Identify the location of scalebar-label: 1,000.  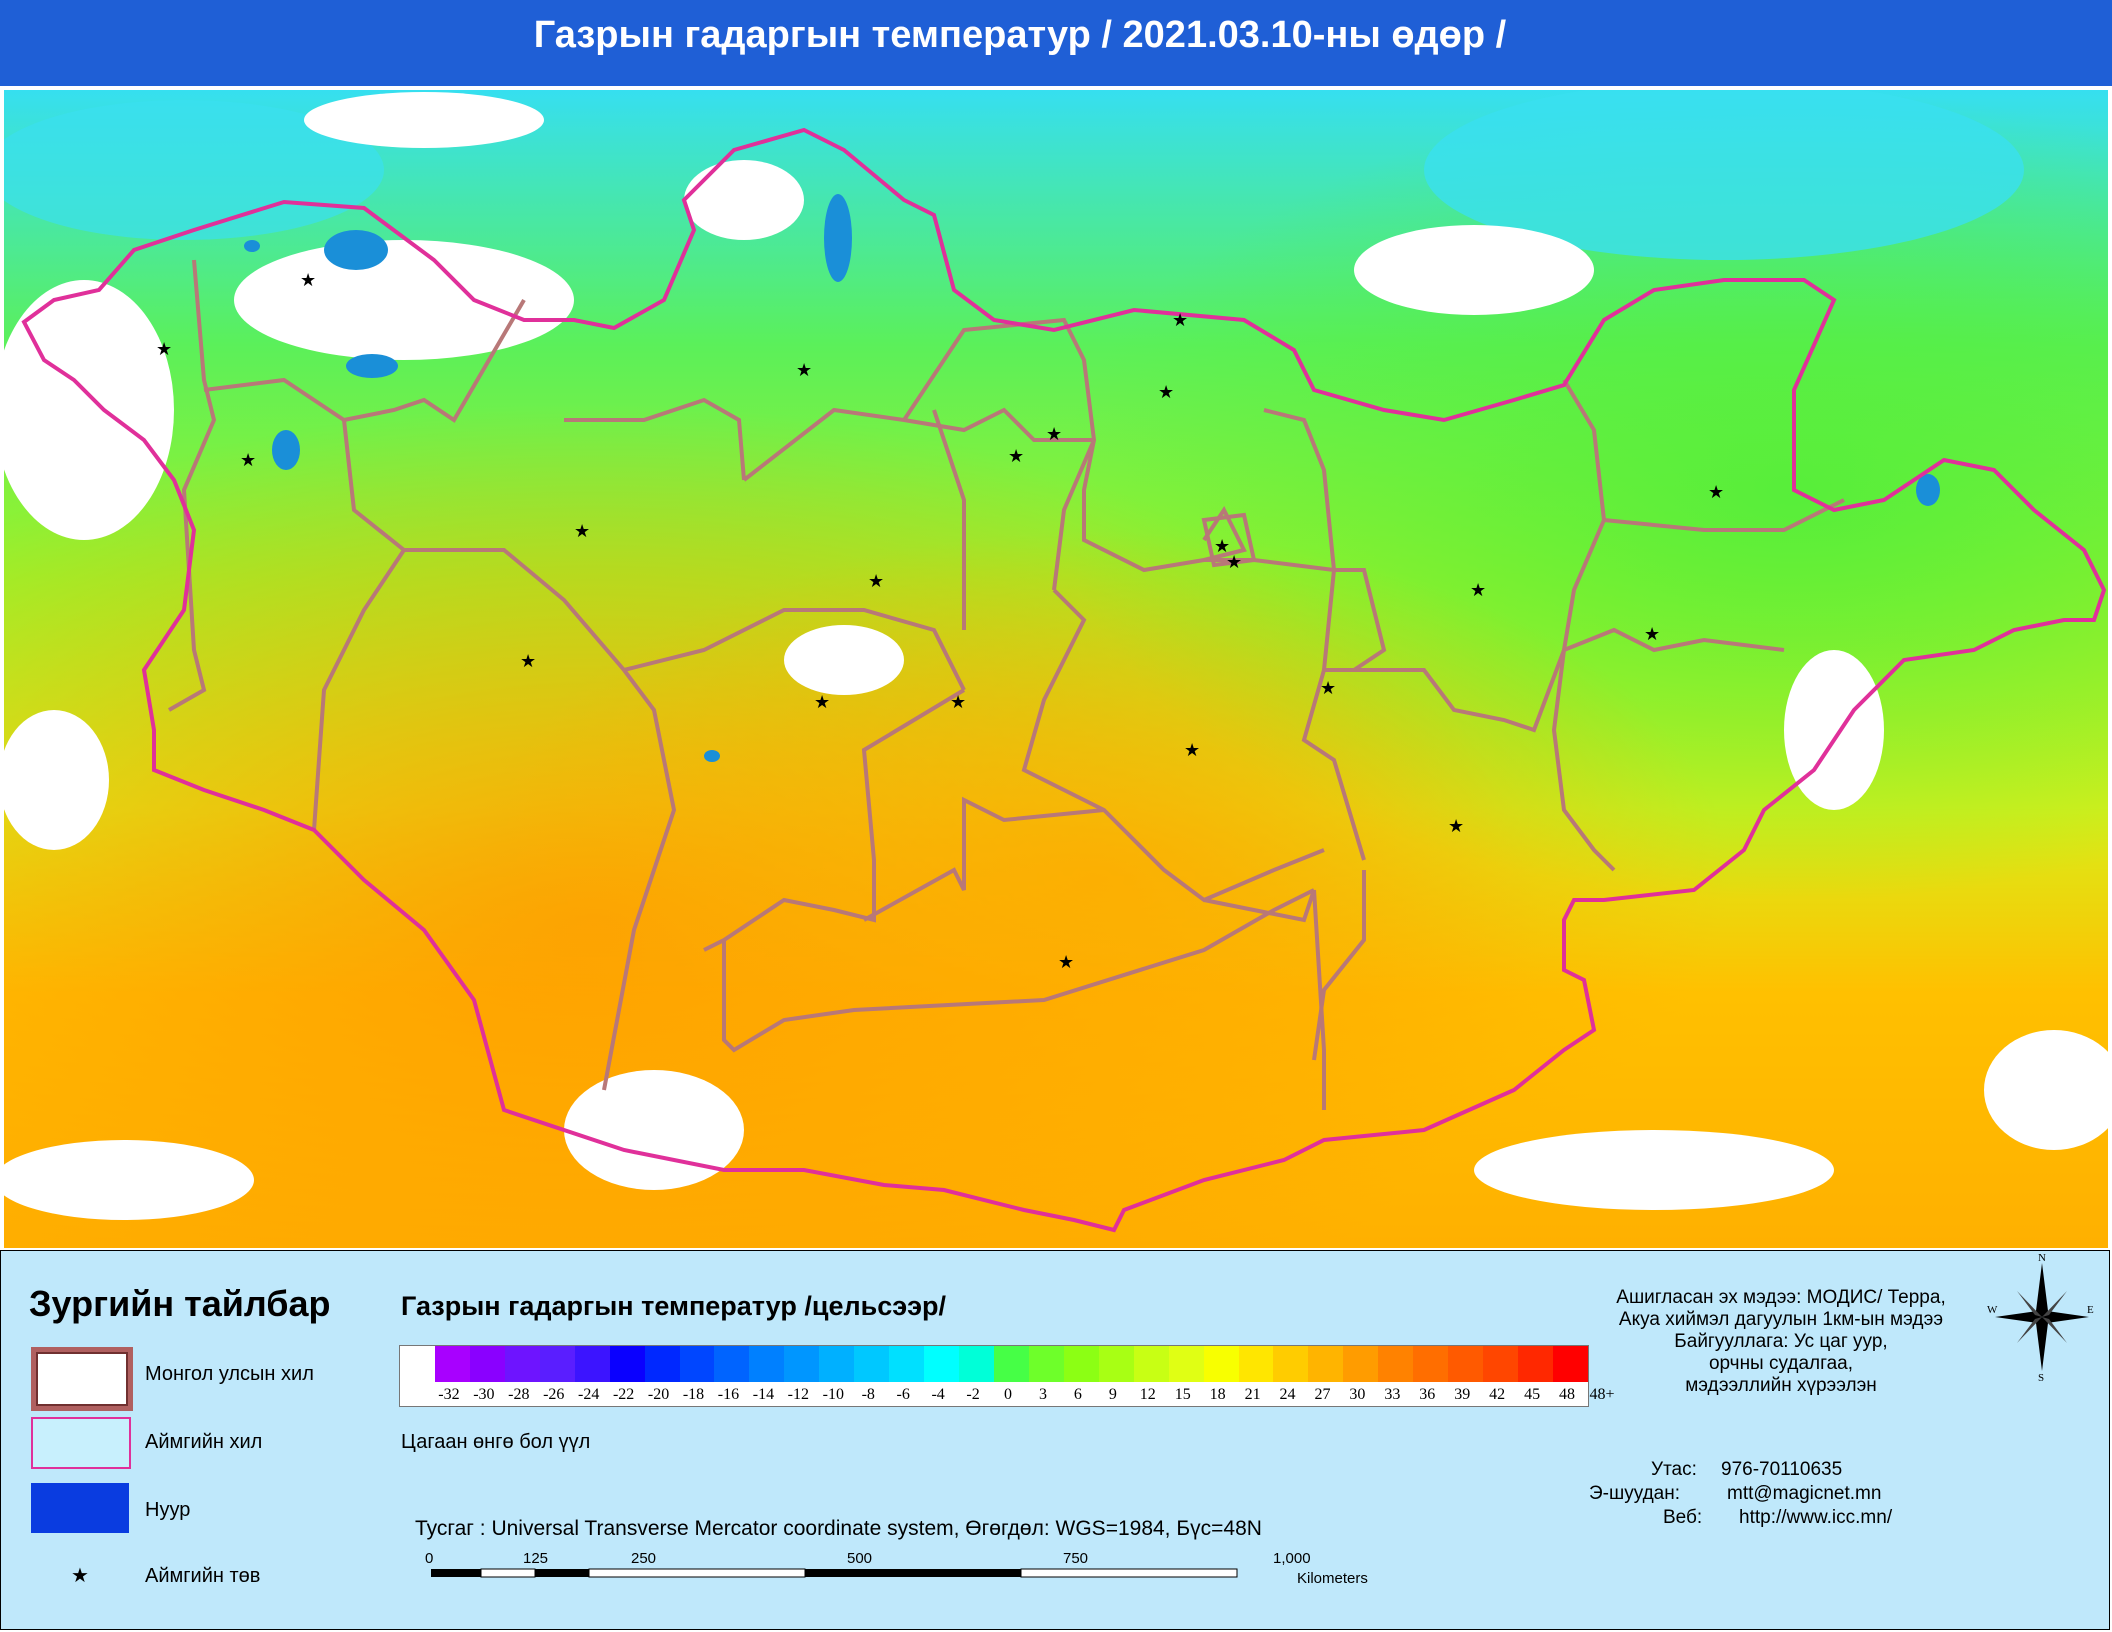
(1292, 1558).